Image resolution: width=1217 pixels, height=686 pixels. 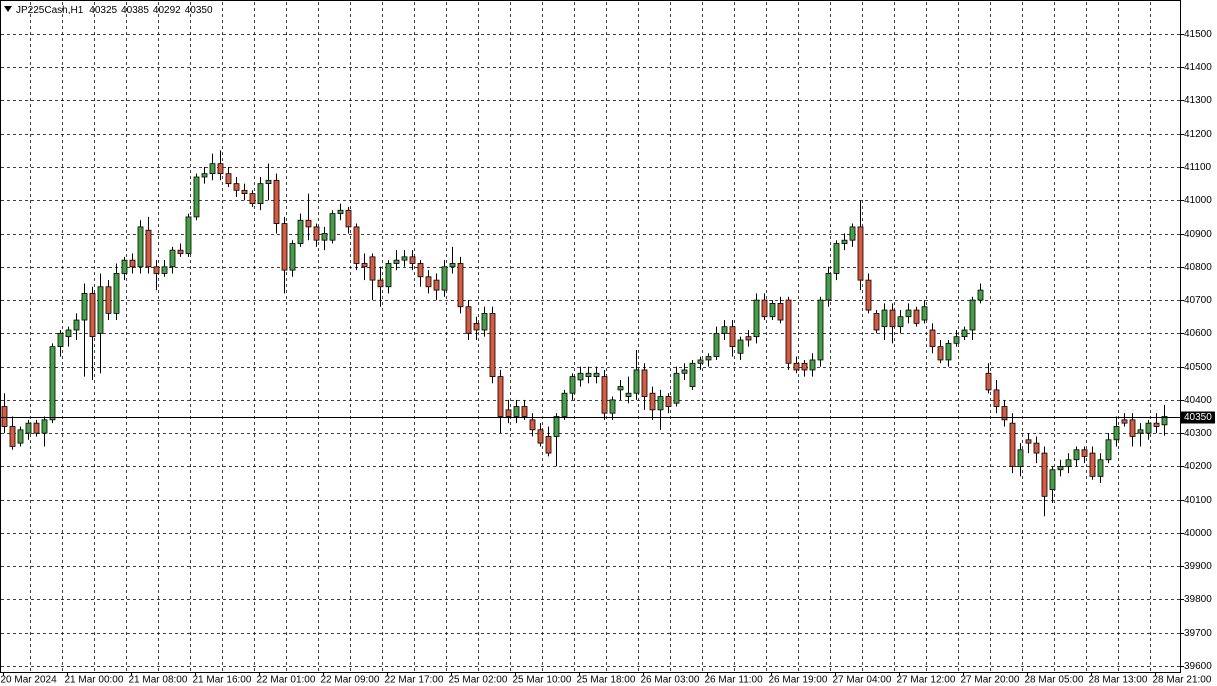 I want to click on x-tick-label: 25 Mar 10:00, so click(x=542, y=680).